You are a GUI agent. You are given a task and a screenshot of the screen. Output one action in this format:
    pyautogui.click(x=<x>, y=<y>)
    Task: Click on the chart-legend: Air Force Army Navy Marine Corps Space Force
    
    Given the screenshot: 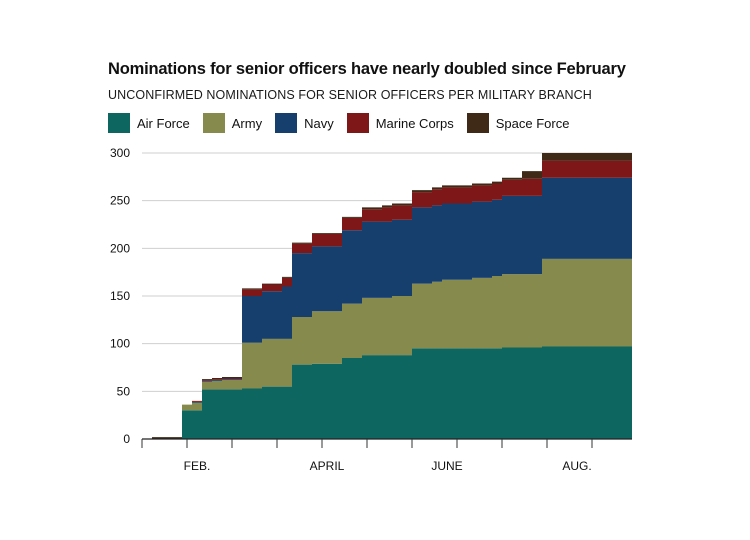 What is the action you would take?
    pyautogui.click(x=345, y=123)
    